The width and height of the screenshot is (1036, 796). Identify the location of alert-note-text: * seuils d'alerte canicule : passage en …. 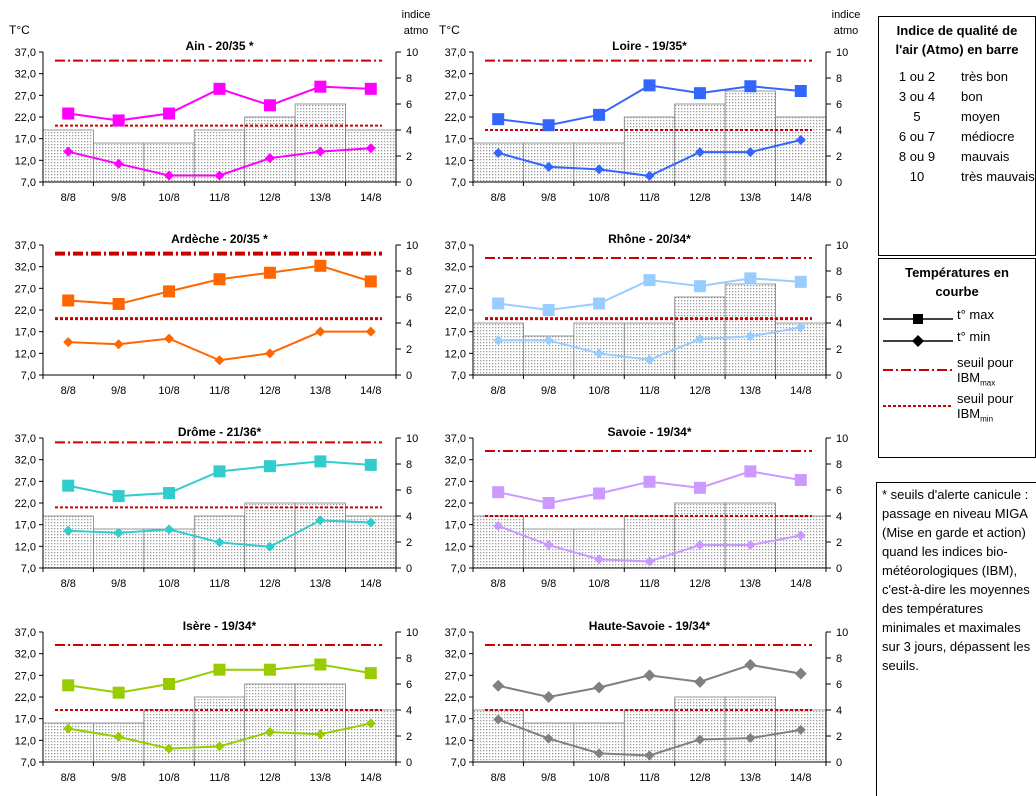
(956, 580).